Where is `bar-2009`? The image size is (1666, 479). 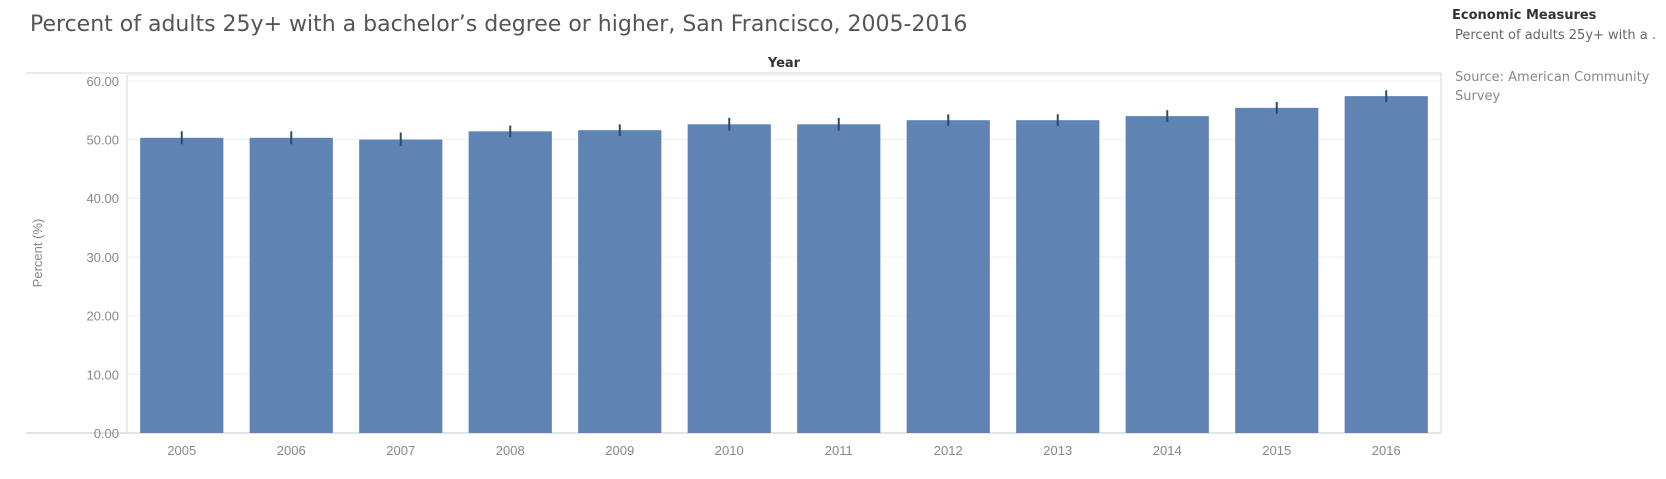 bar-2009 is located at coordinates (620, 281).